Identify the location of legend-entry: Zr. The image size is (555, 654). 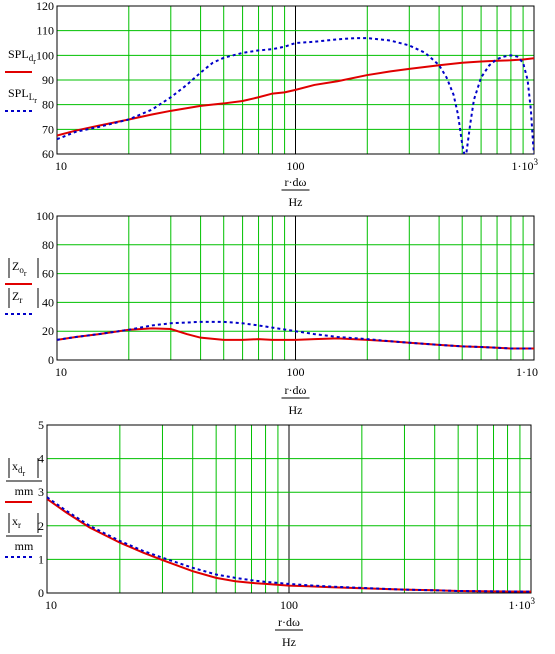
(22, 301).